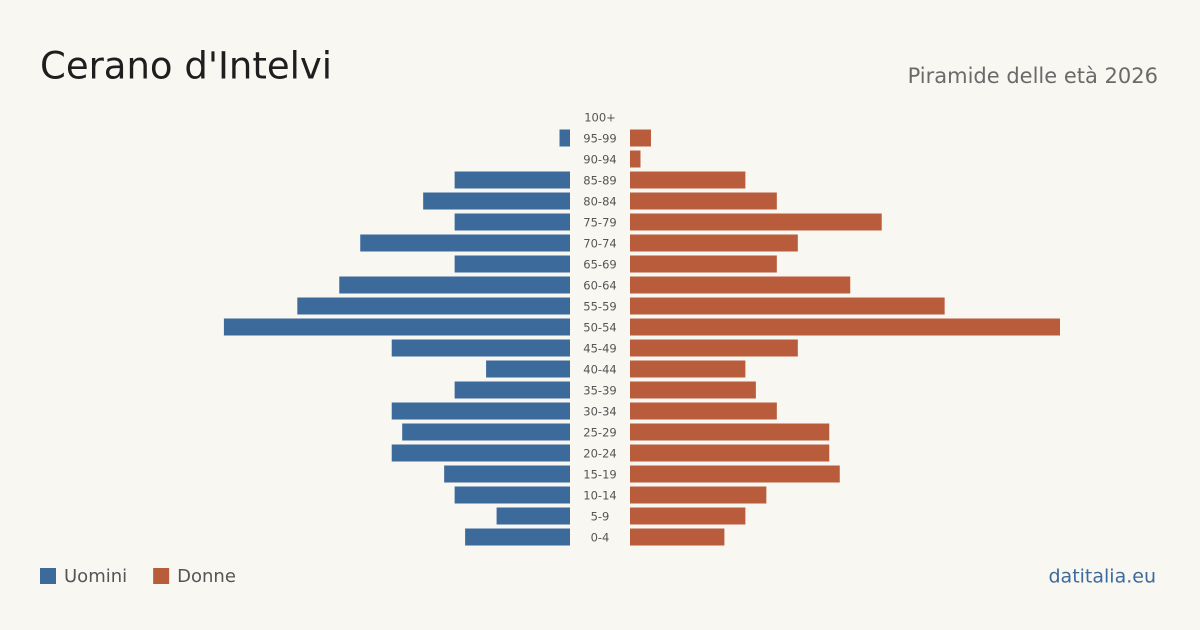 This screenshot has height=630, width=1200. What do you see at coordinates (599, 265) in the screenshot?
I see `age-label: 65-69` at bounding box center [599, 265].